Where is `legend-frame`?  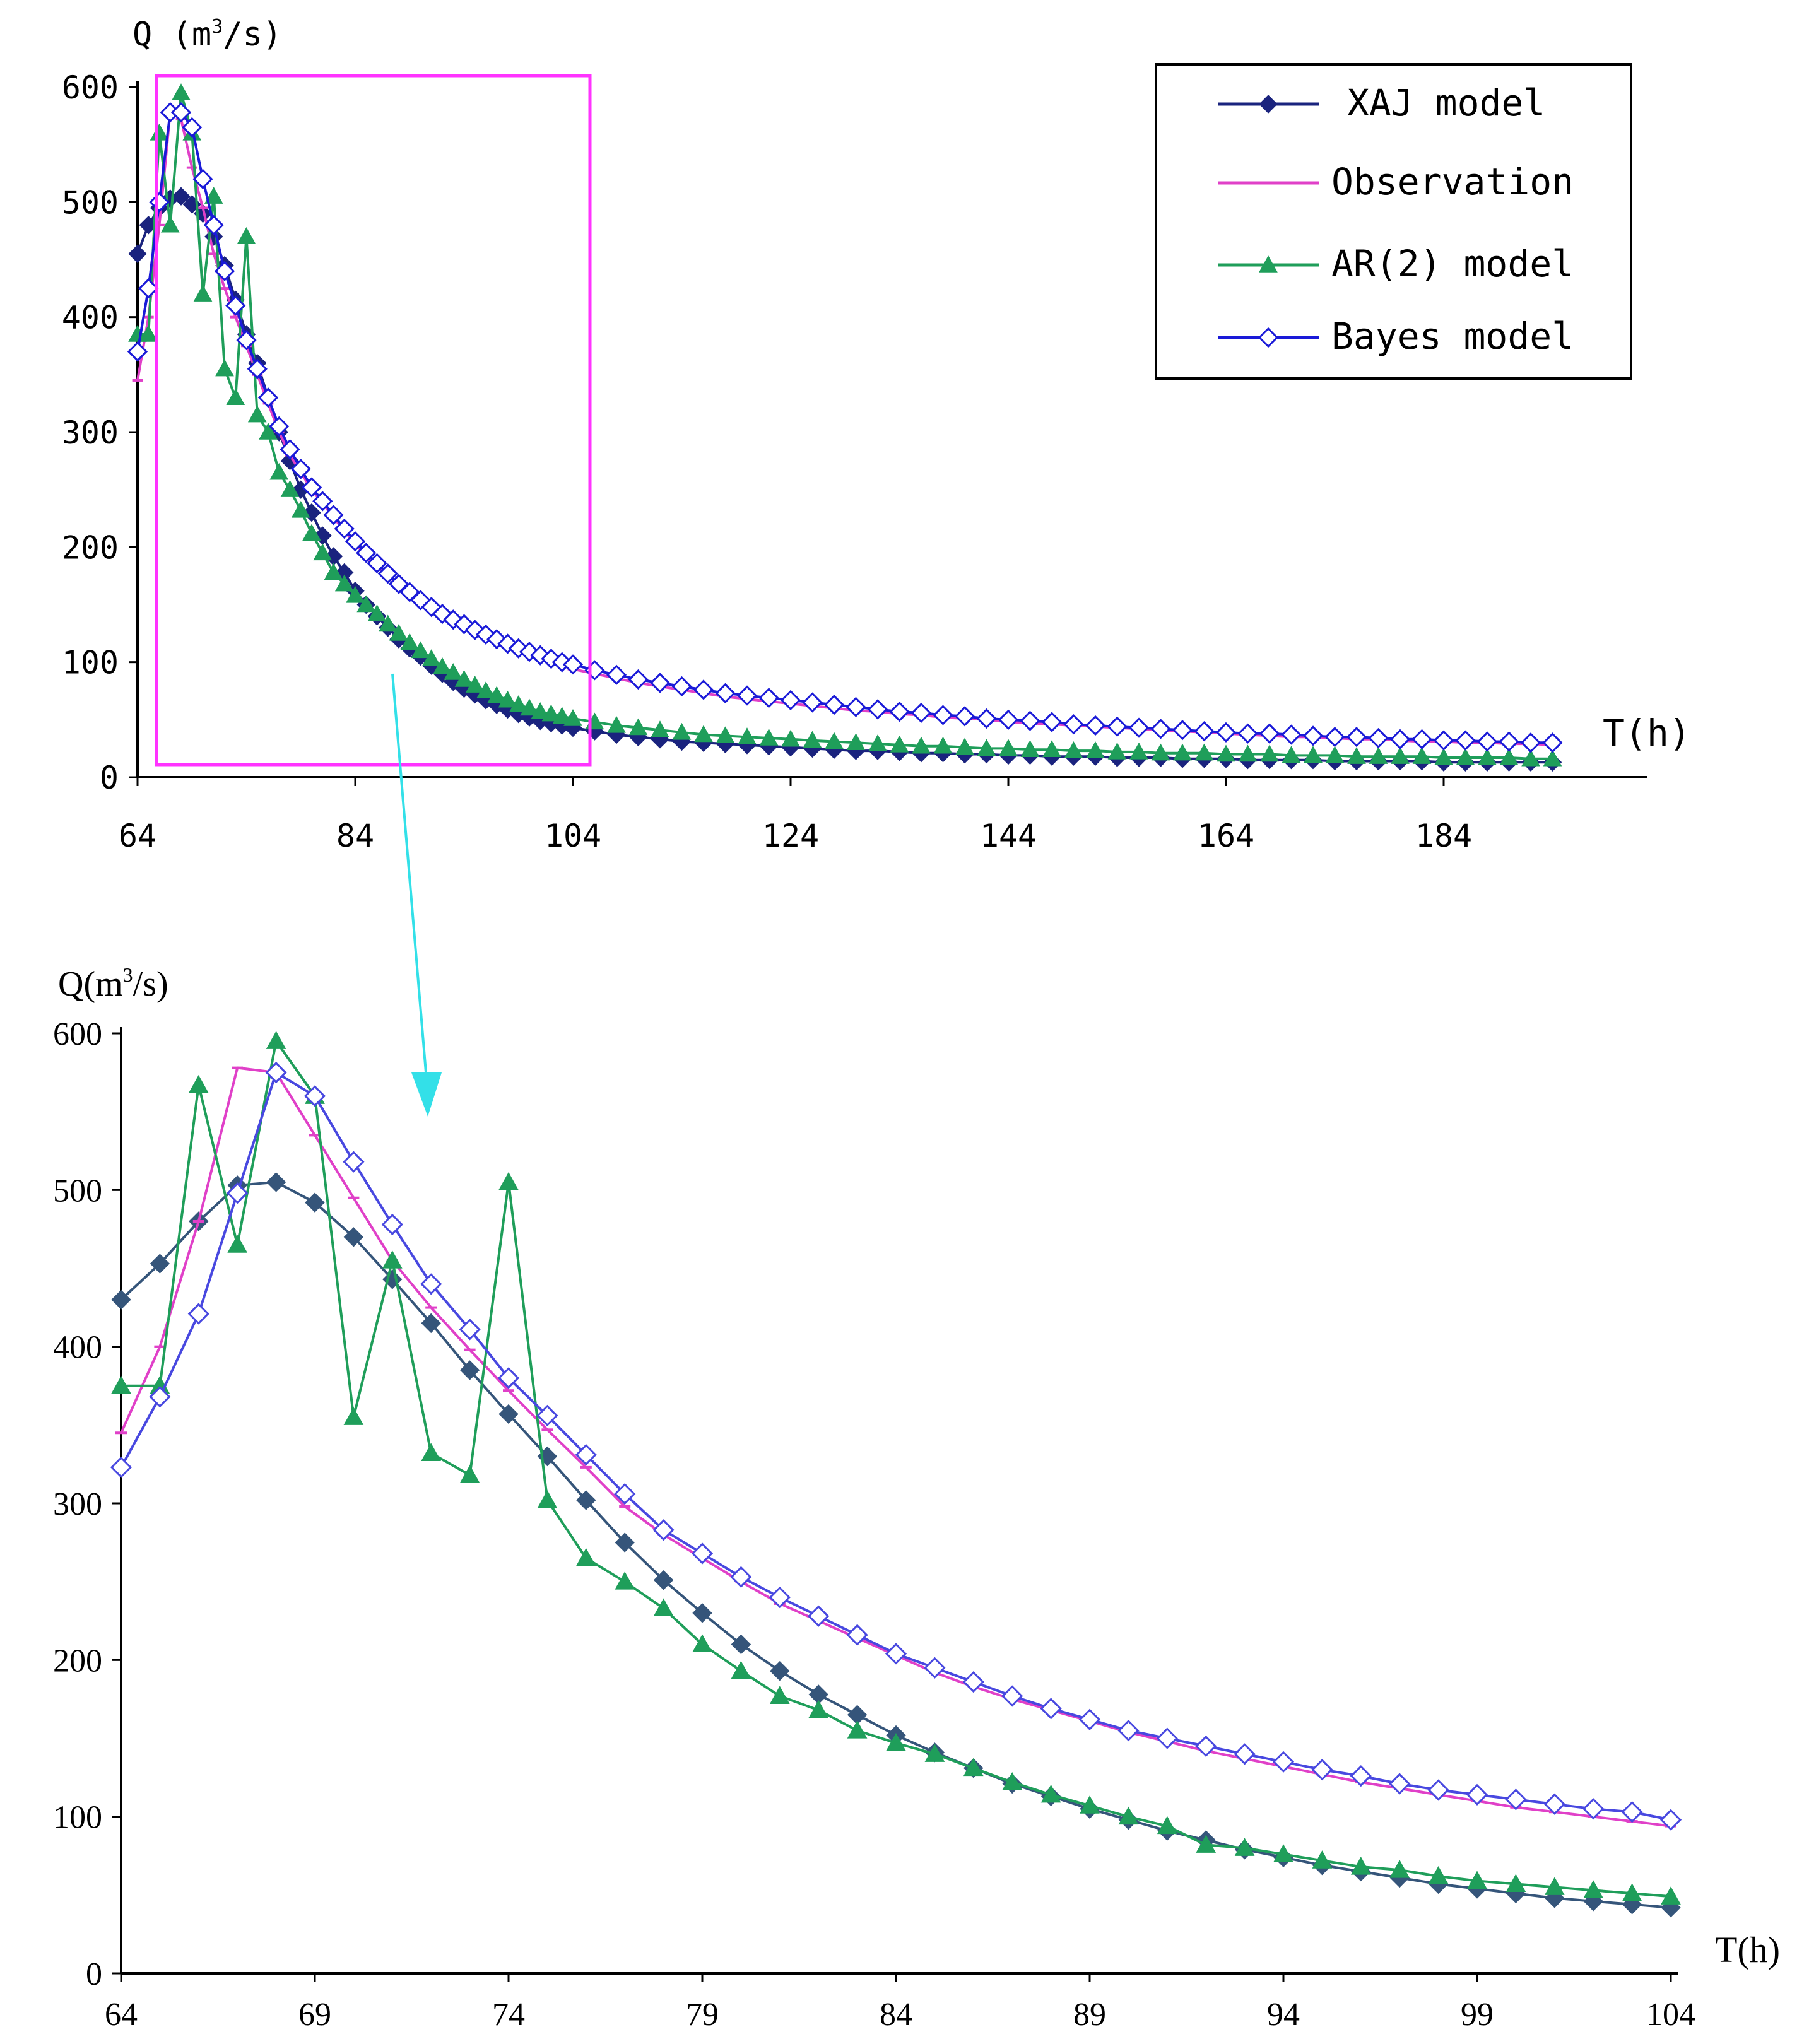 legend-frame is located at coordinates (1393, 221).